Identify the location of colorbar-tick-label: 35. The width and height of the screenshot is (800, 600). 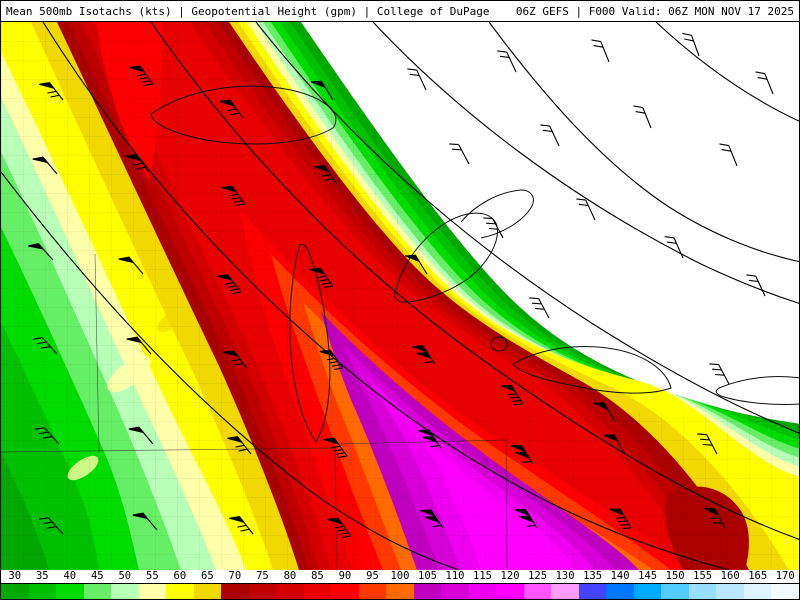
(42, 576).